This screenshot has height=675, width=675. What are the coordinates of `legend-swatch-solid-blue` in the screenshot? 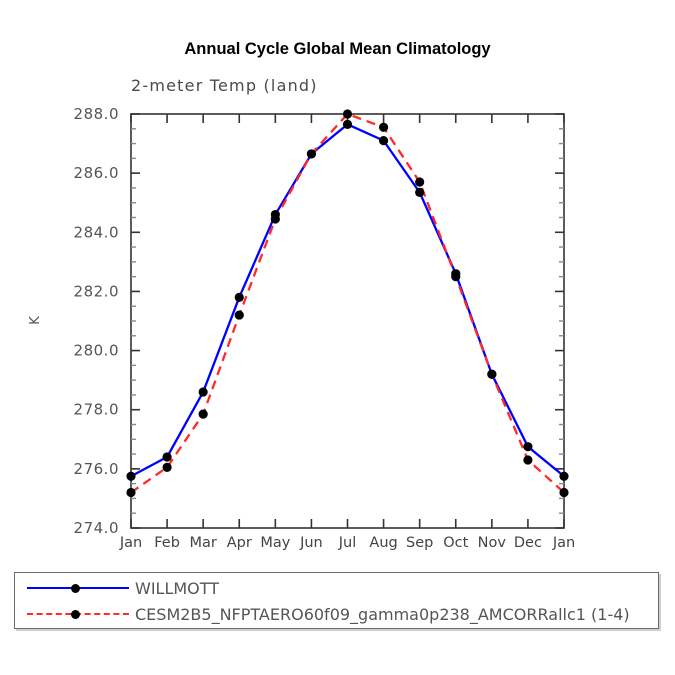 It's located at (75, 588).